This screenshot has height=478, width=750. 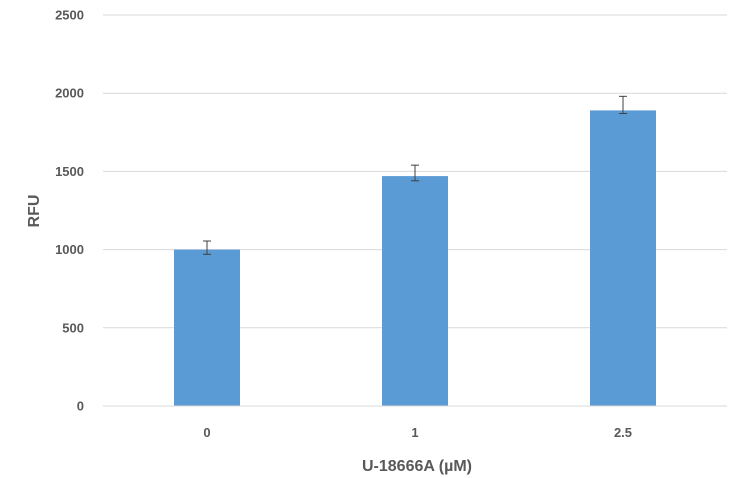 I want to click on x-axis-title: U-18666A (µM), so click(x=417, y=466).